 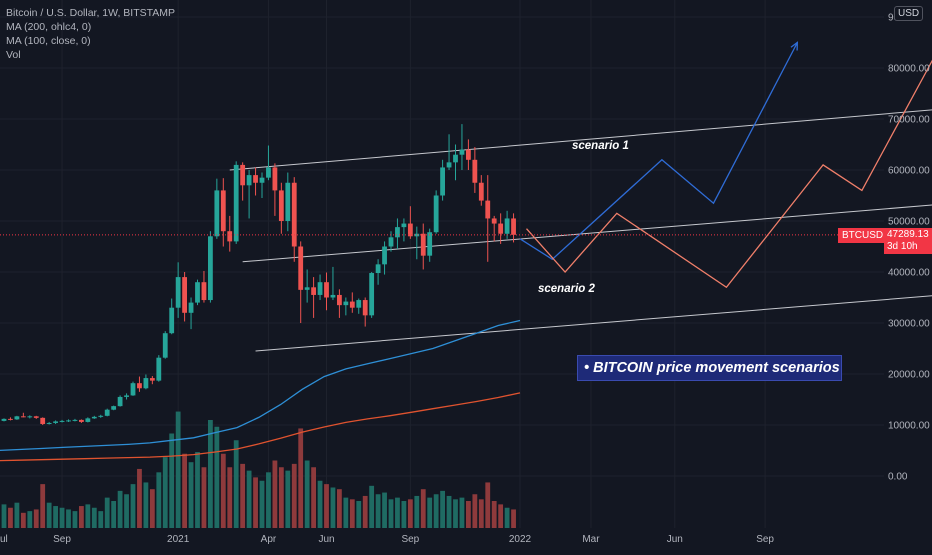 What do you see at coordinates (260, 386) in the screenshot?
I see `ma100-line` at bounding box center [260, 386].